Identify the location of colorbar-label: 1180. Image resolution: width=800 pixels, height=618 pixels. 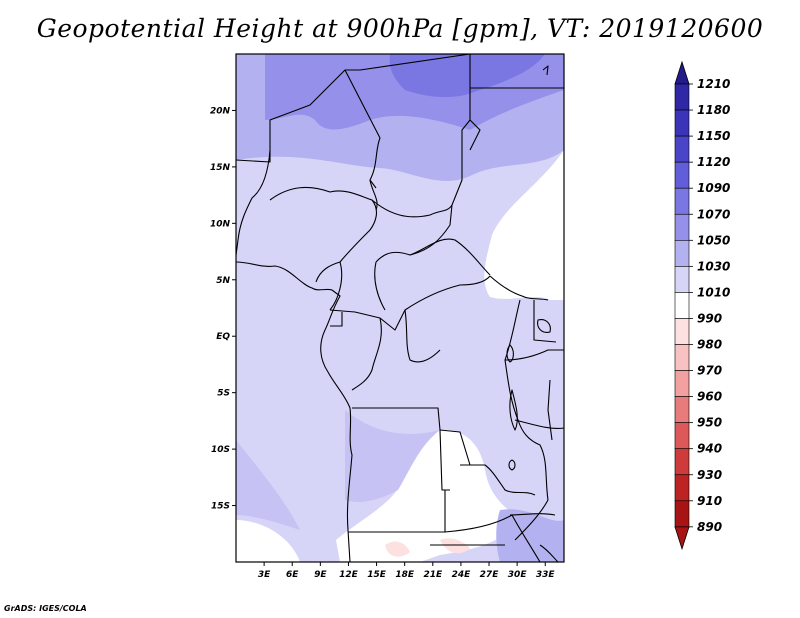
(713, 110).